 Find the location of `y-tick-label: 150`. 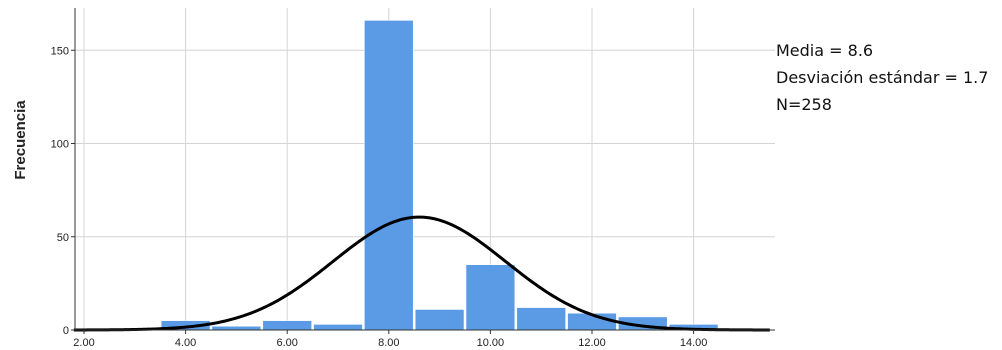

y-tick-label: 150 is located at coordinates (60, 51).